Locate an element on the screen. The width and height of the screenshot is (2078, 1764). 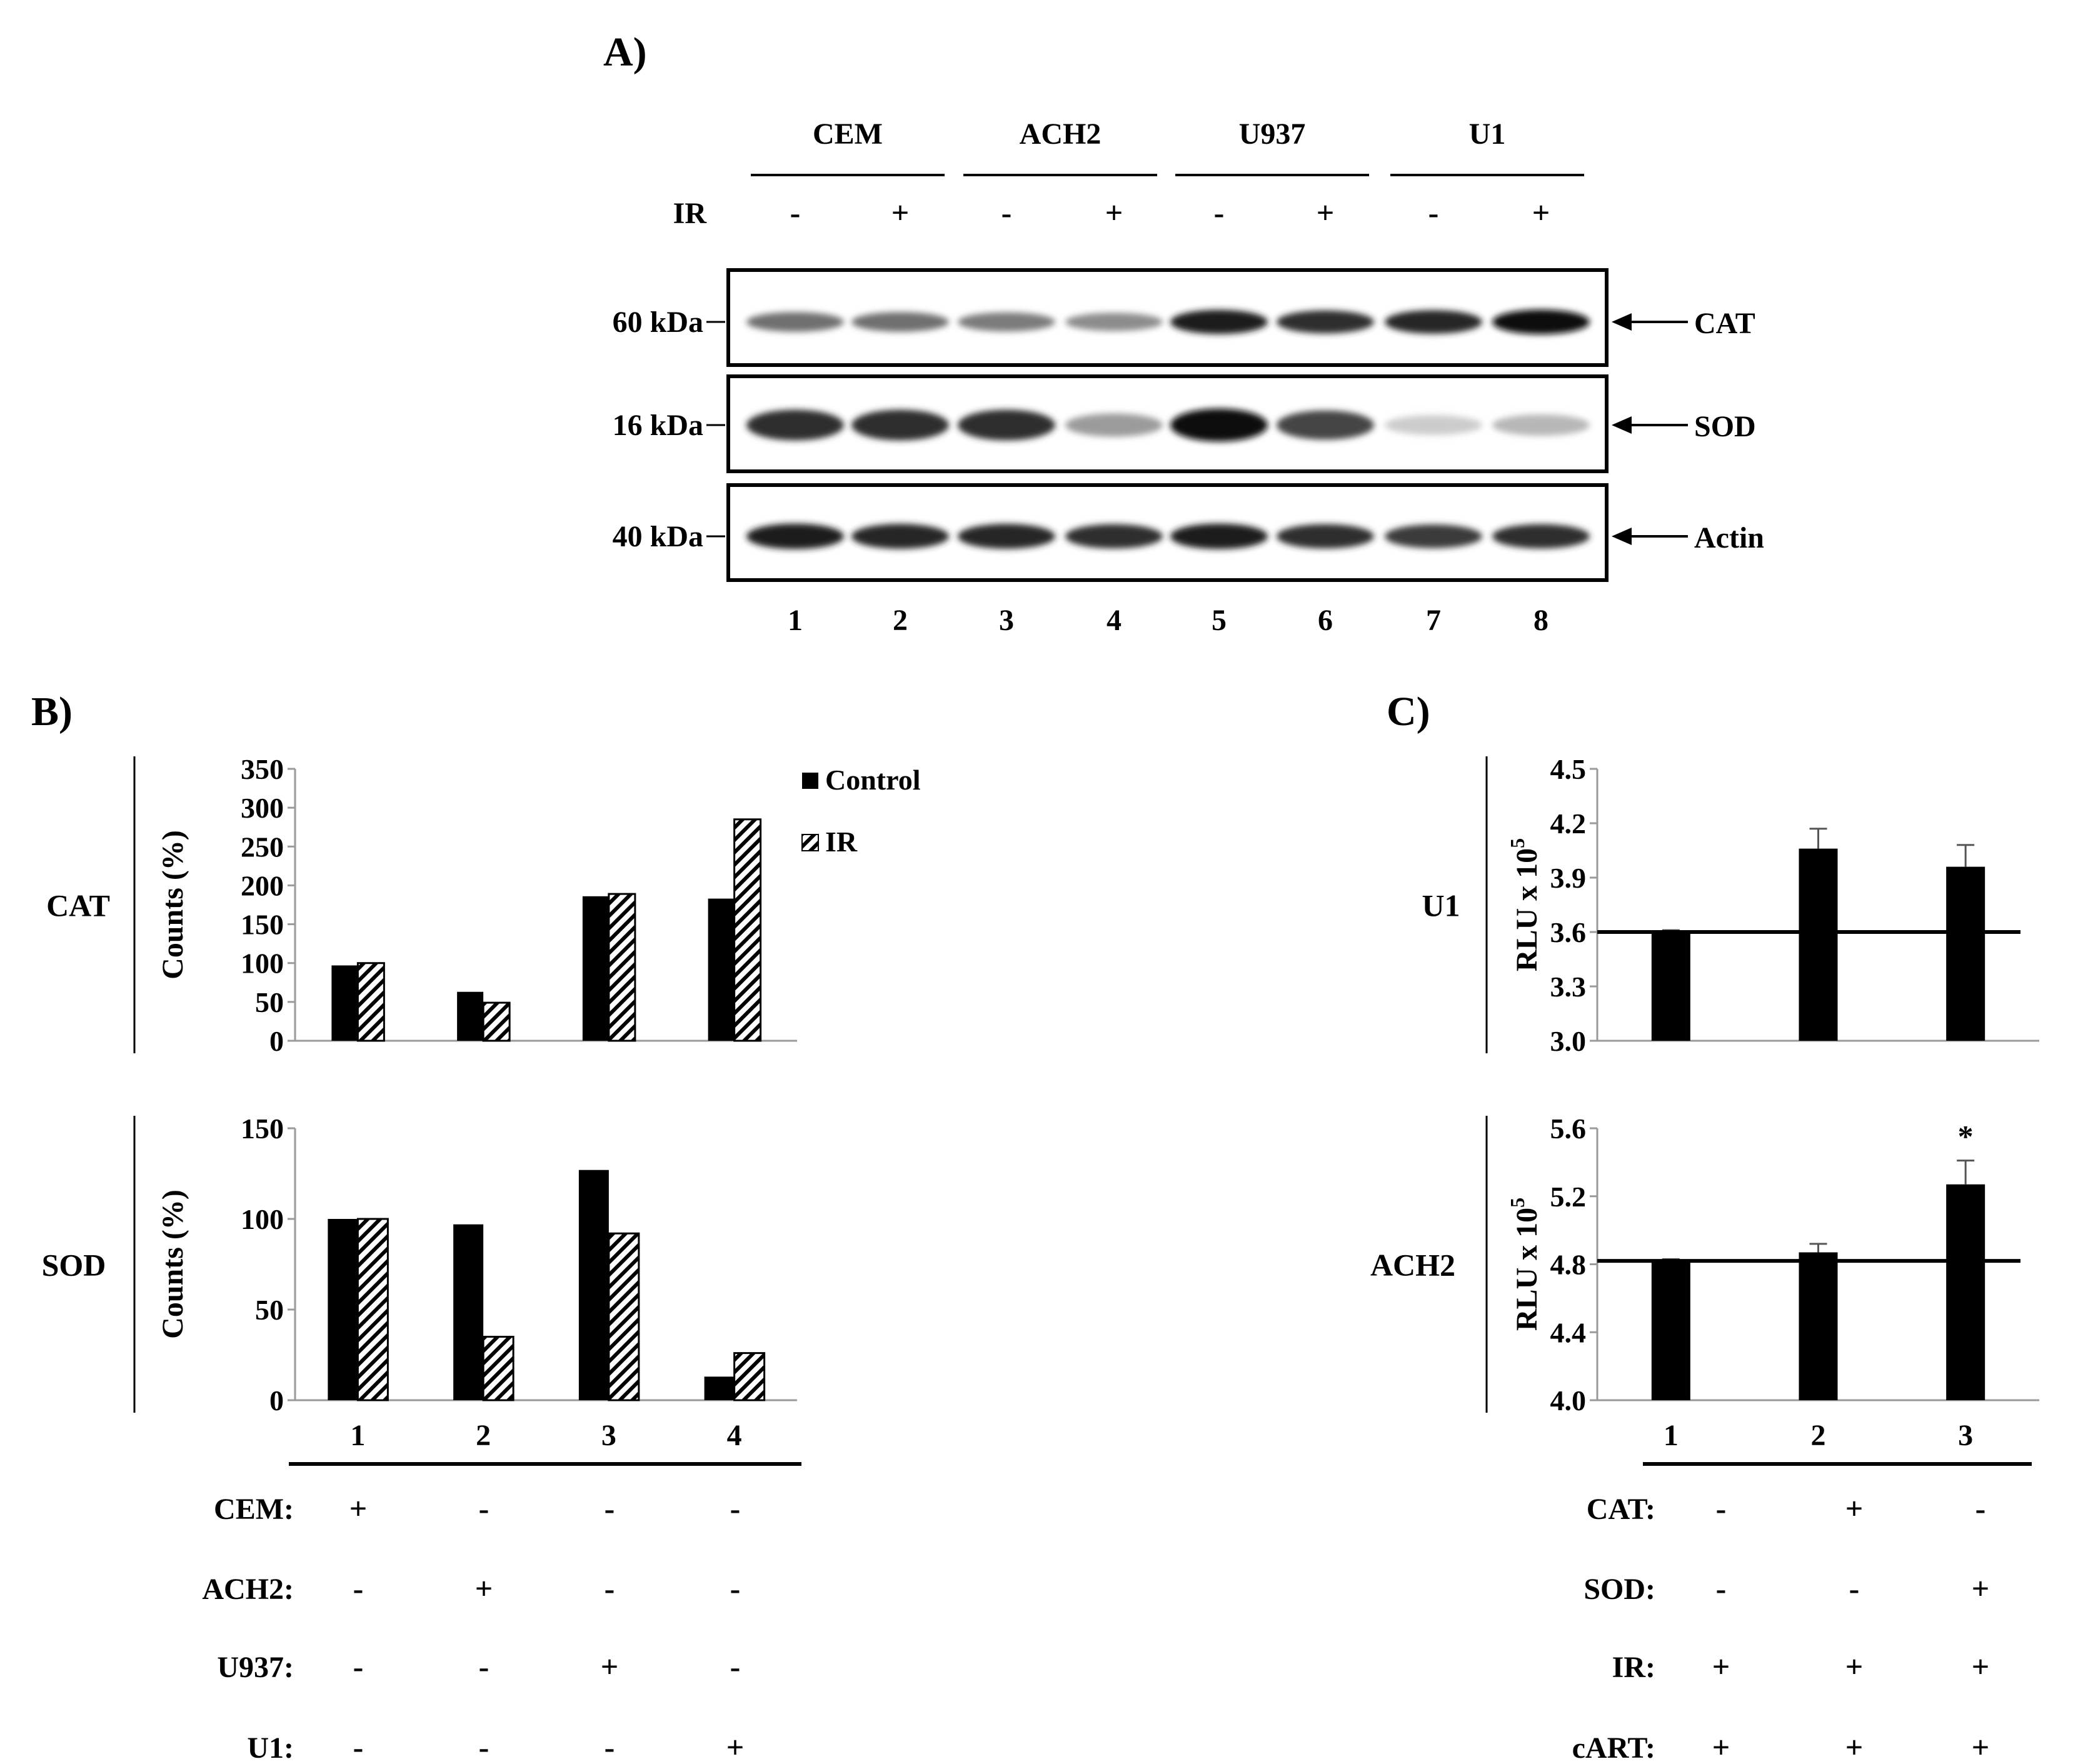
condition-label: U937: is located at coordinates (255, 1667).